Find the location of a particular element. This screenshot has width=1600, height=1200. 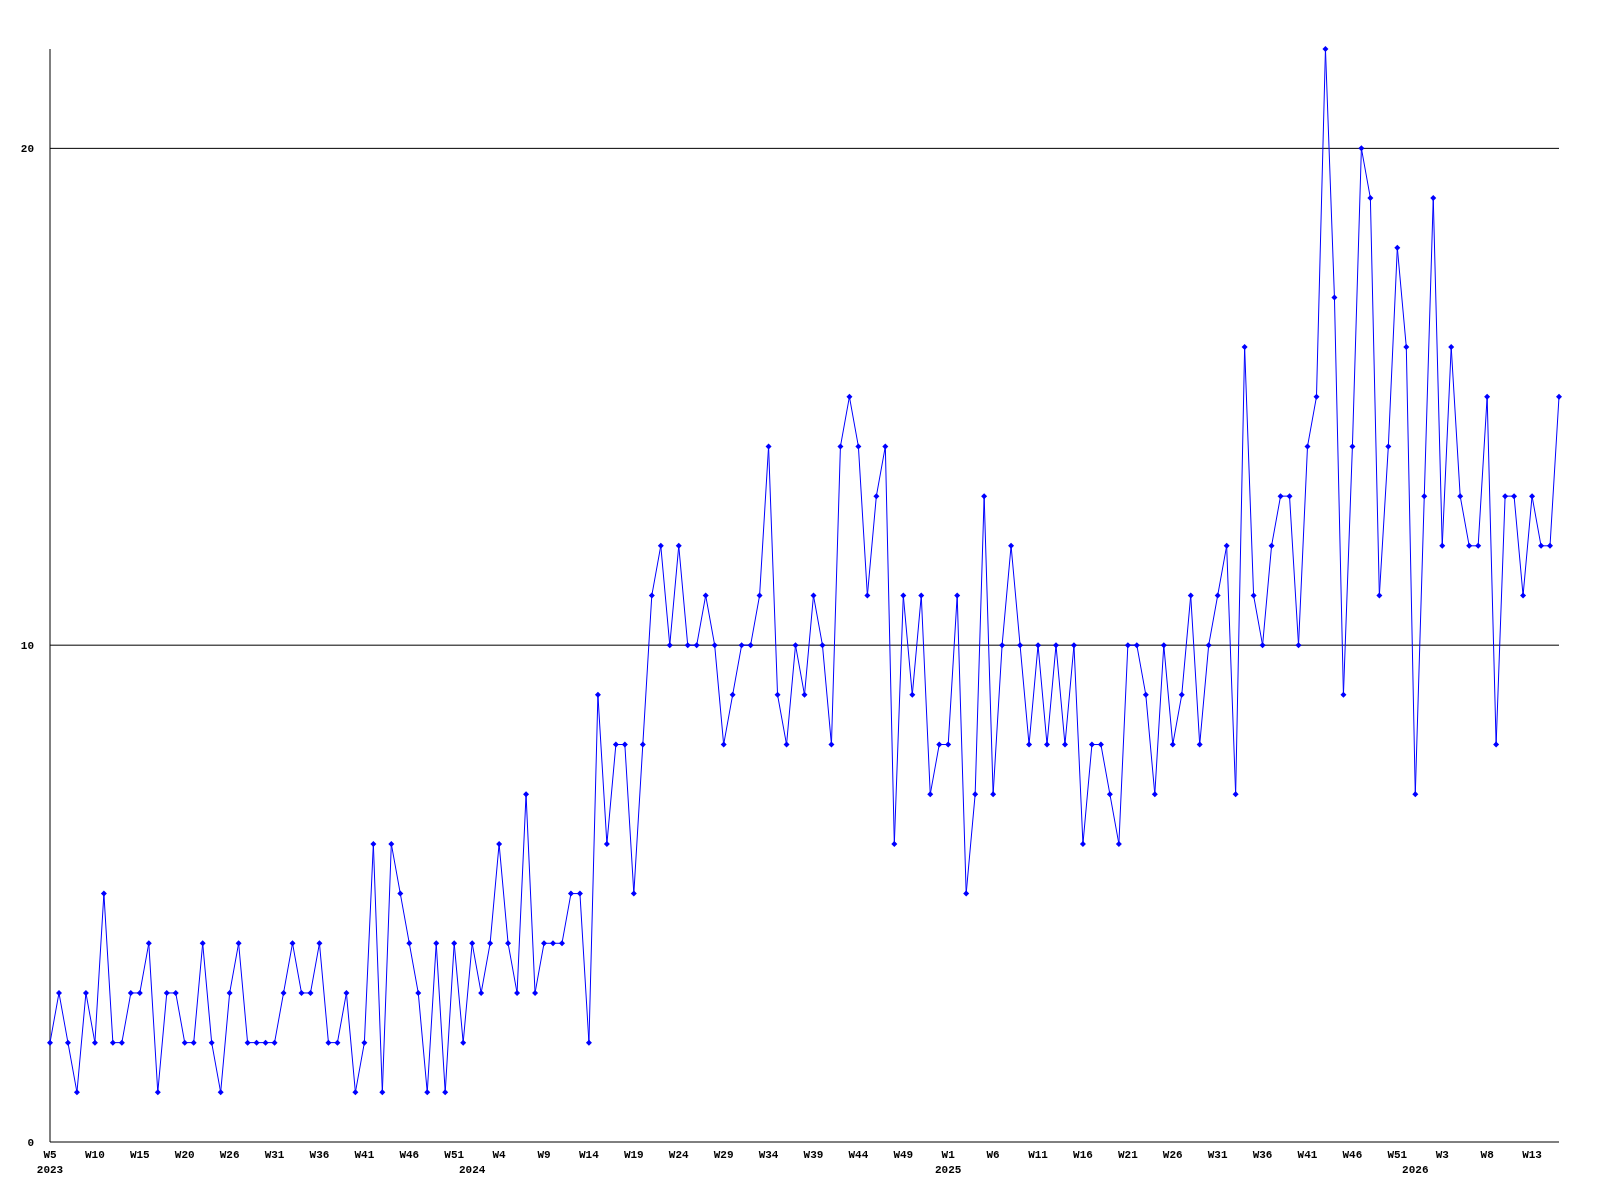

x-tick-label: W34 is located at coordinates (768, 1155).